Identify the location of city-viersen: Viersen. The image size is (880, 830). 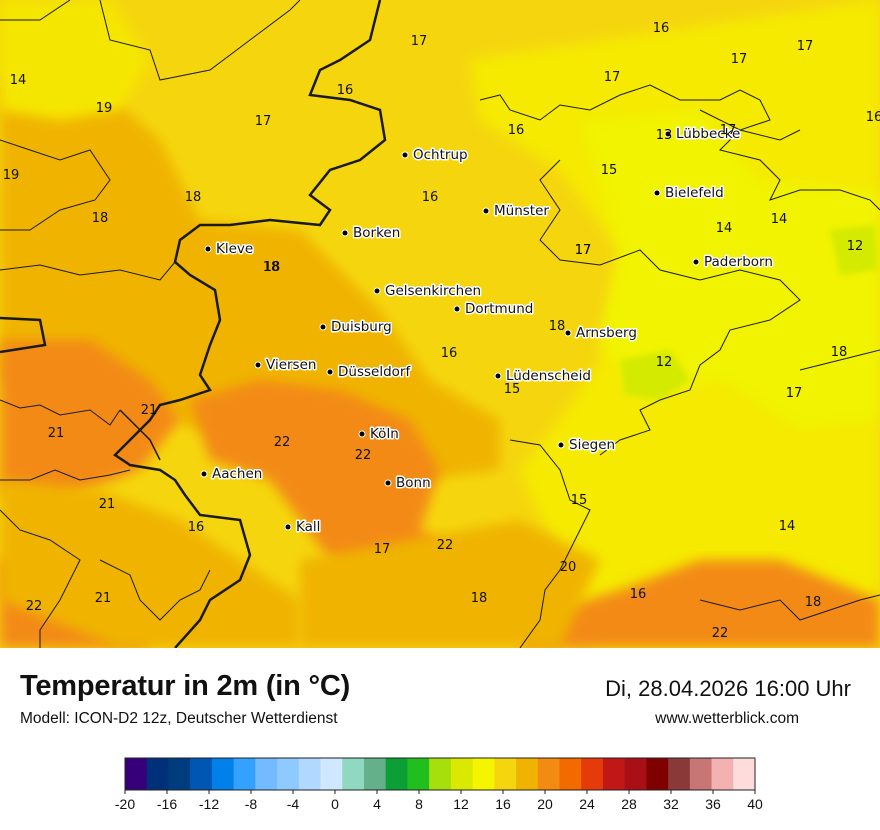
(286, 365).